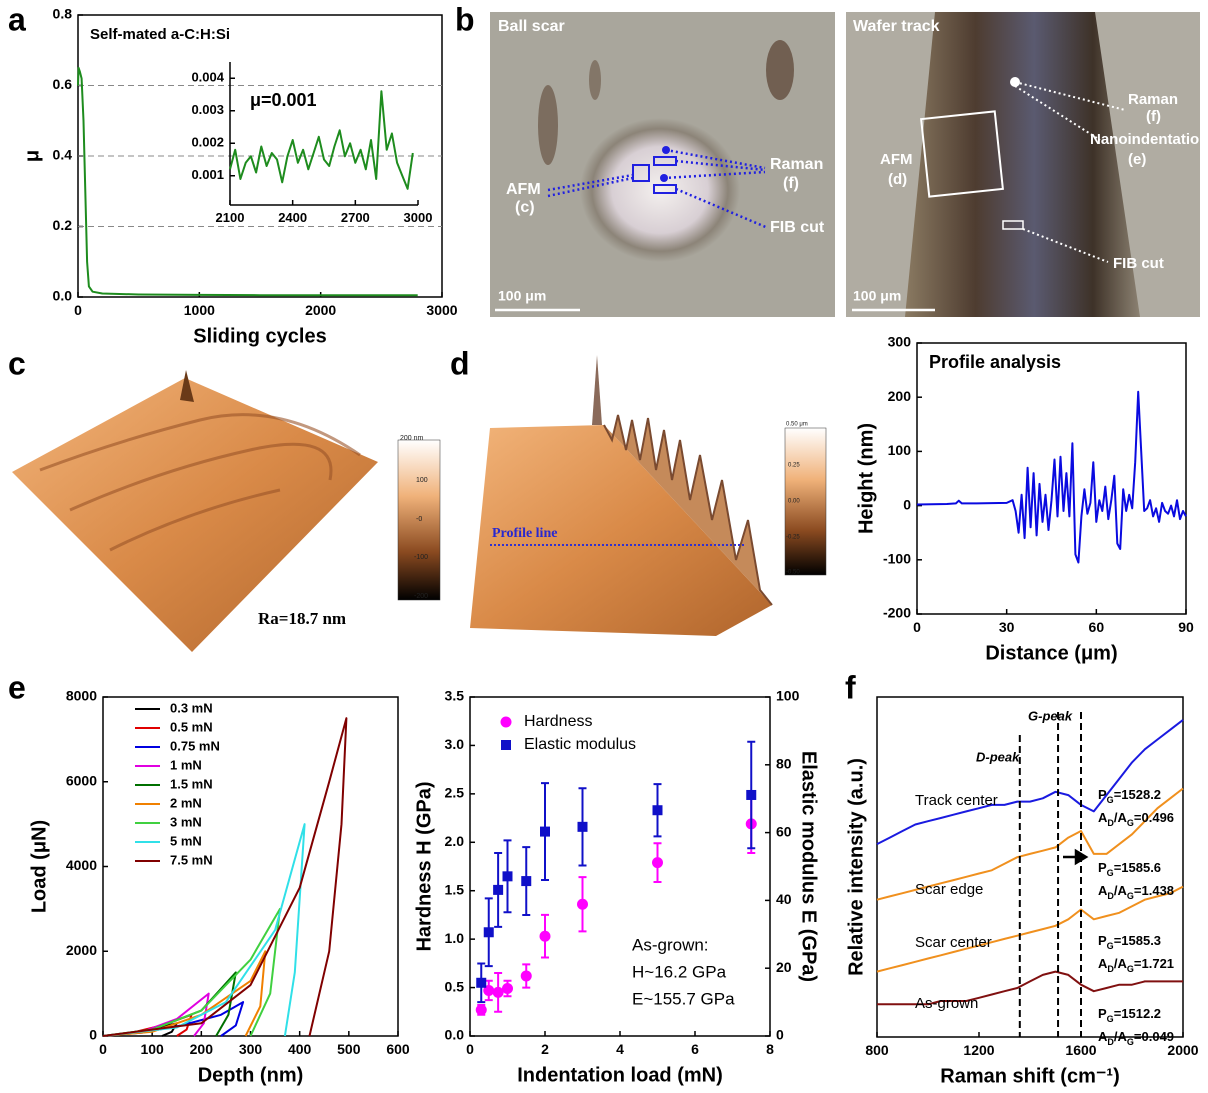  Describe the element at coordinates (300, 1049) in the screenshot. I see `x-tick-label: 400` at that location.